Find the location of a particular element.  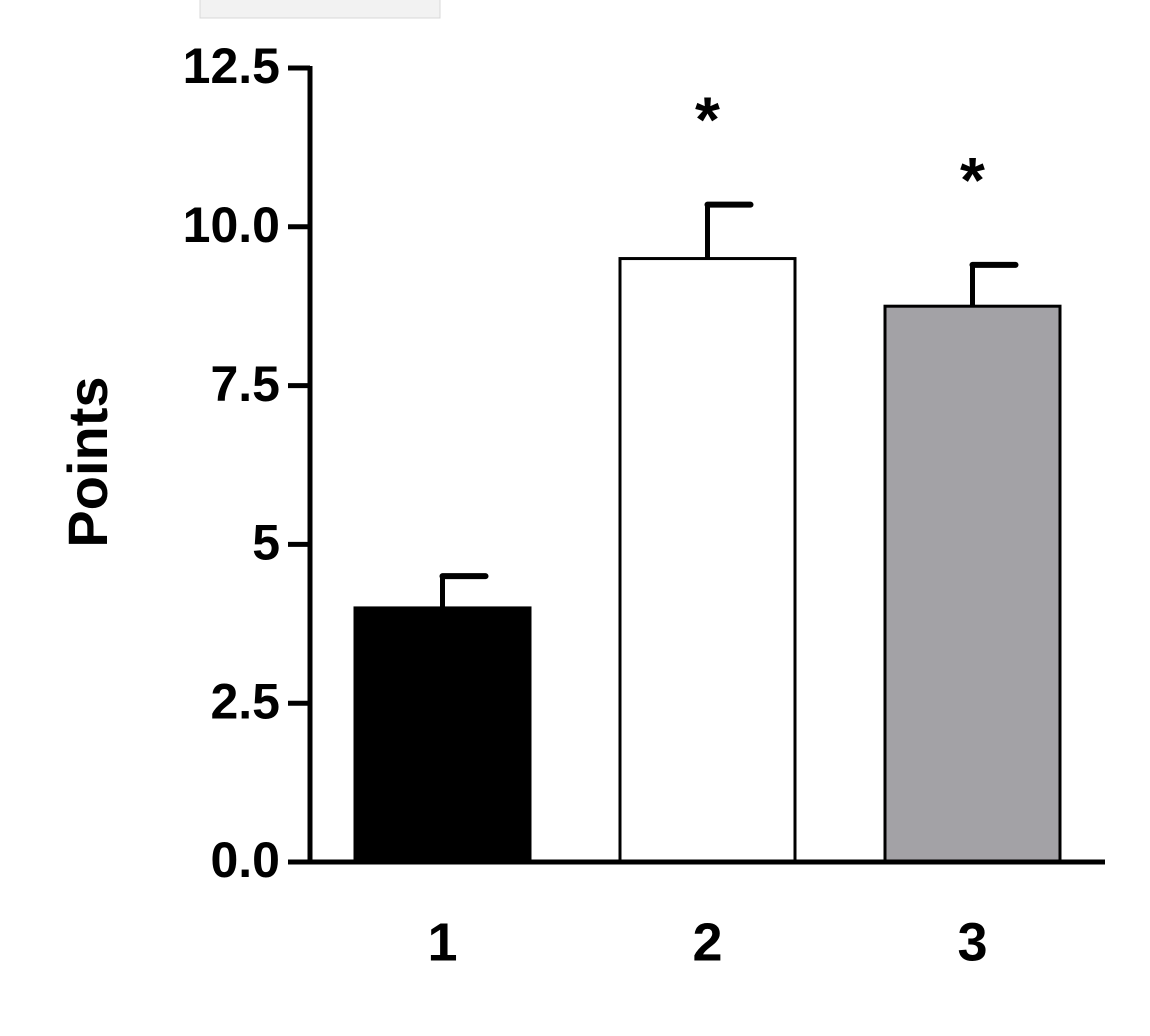

y-tick-label: 0.0 is located at coordinates (245, 860).